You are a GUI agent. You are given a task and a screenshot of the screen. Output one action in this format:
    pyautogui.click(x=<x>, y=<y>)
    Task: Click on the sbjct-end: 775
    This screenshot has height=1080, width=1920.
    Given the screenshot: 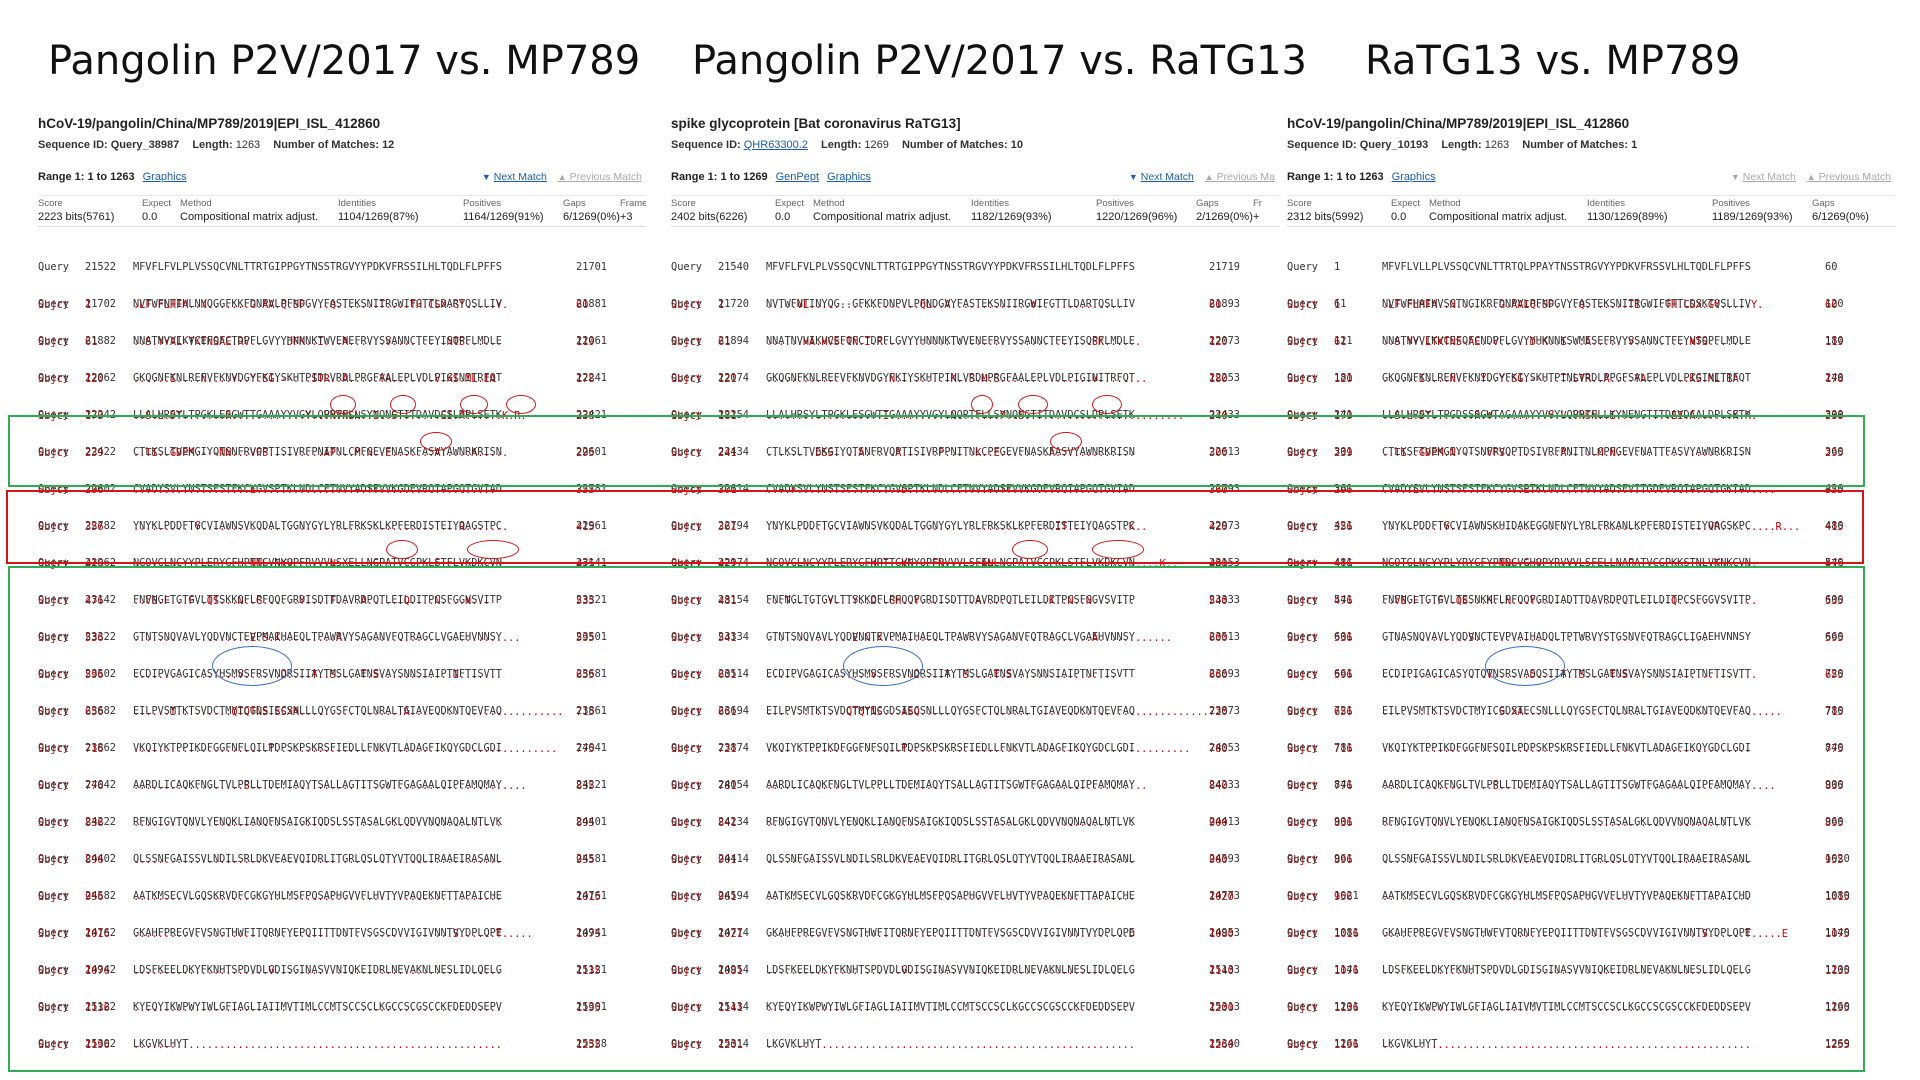 What is the action you would take?
    pyautogui.click(x=1834, y=748)
    